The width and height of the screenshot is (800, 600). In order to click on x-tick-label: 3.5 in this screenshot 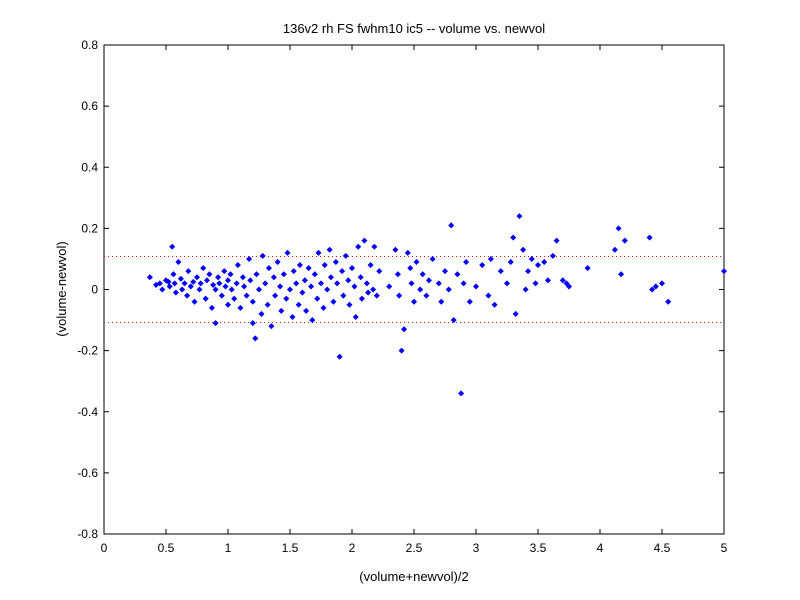, I will do `click(538, 548)`.